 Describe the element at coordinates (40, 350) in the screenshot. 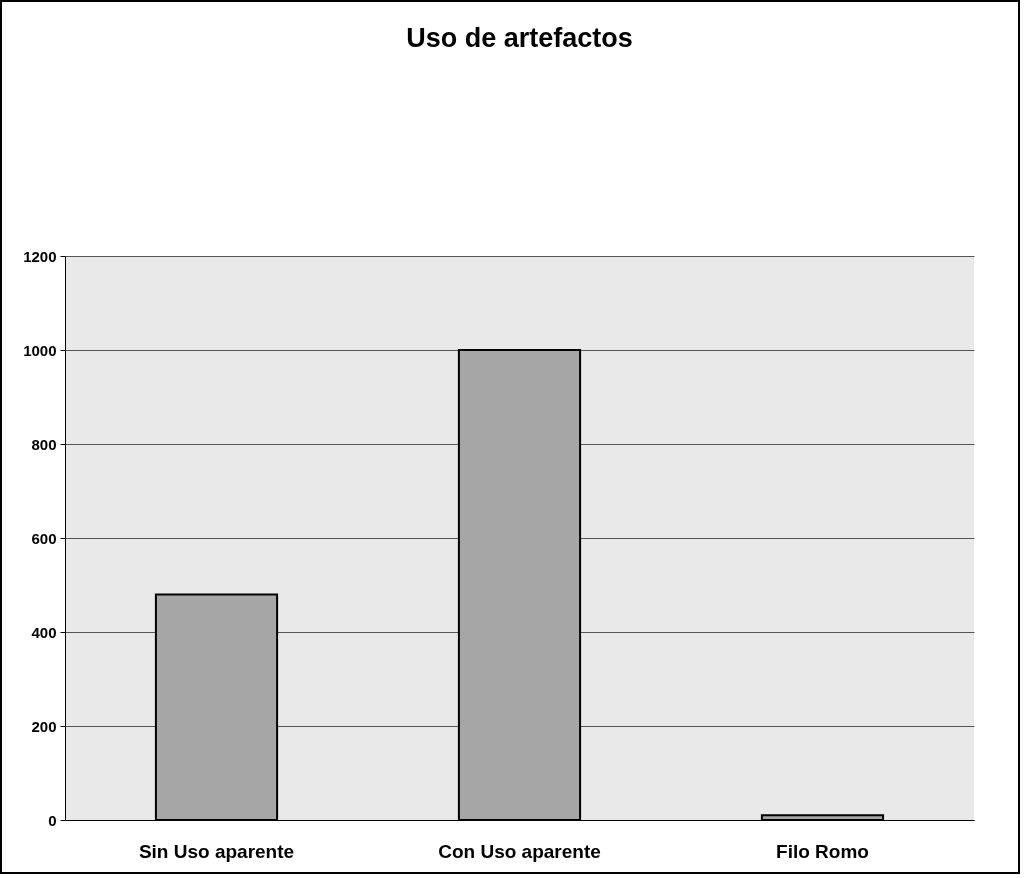

I see `y-tick-label: 1000` at that location.